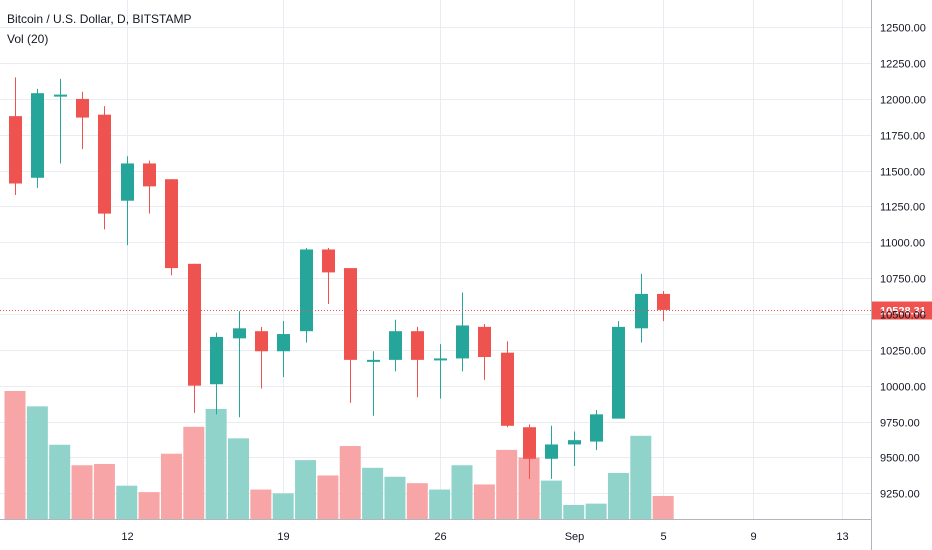 The image size is (932, 550). Describe the element at coordinates (753, 537) in the screenshot. I see `x-tick-label: 9` at that location.